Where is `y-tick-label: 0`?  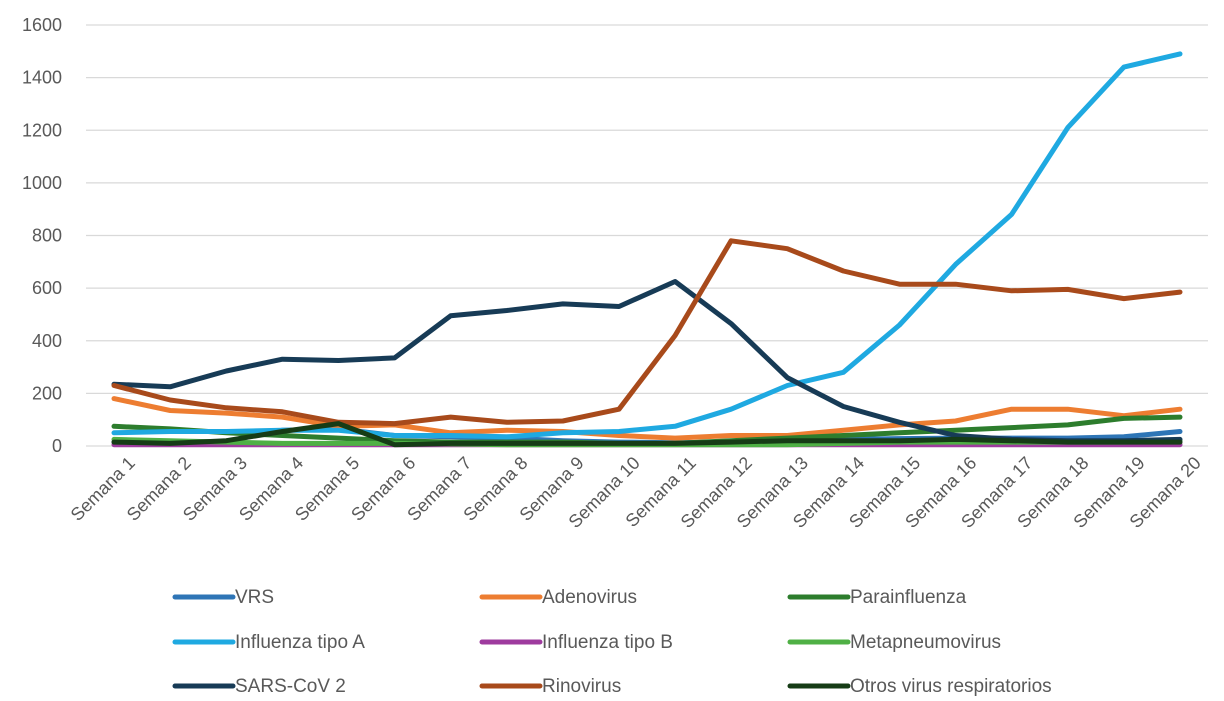 y-tick-label: 0 is located at coordinates (57, 446).